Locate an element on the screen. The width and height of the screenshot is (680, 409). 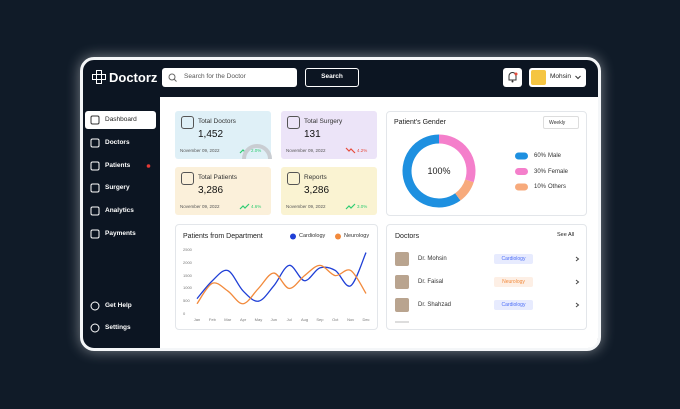
card-title: Doctors is located at coordinates (407, 236).